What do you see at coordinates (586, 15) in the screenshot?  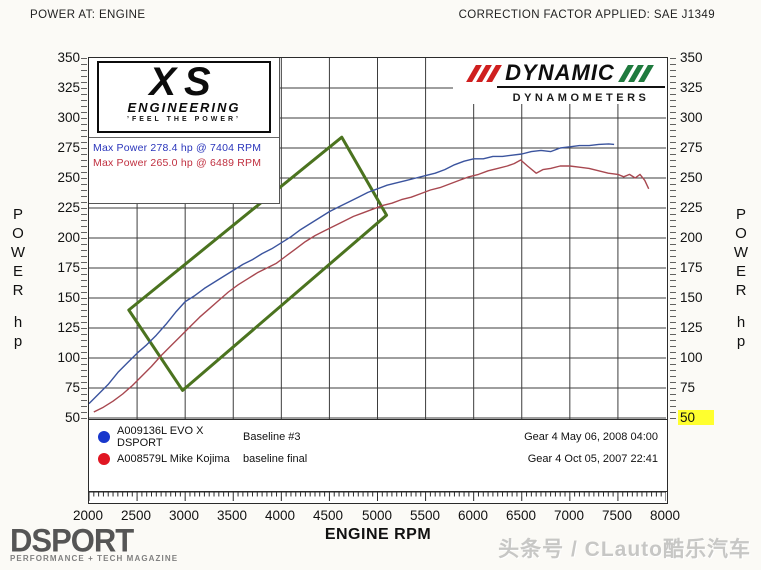 I see `correction-factor-label: CORRECTION FACTOR APPLIED: SAE J1349` at bounding box center [586, 15].